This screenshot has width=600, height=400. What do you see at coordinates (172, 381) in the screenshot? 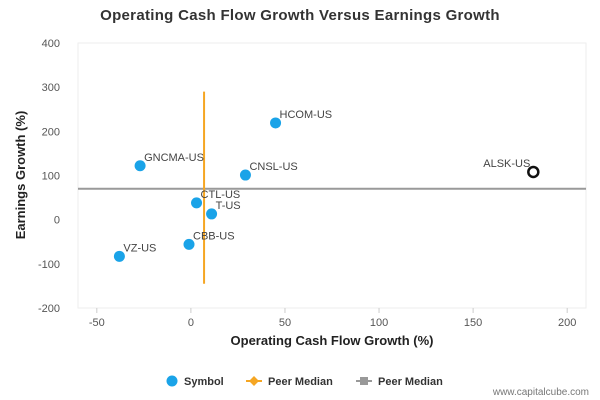
I see `legend-symbol-marker` at bounding box center [172, 381].